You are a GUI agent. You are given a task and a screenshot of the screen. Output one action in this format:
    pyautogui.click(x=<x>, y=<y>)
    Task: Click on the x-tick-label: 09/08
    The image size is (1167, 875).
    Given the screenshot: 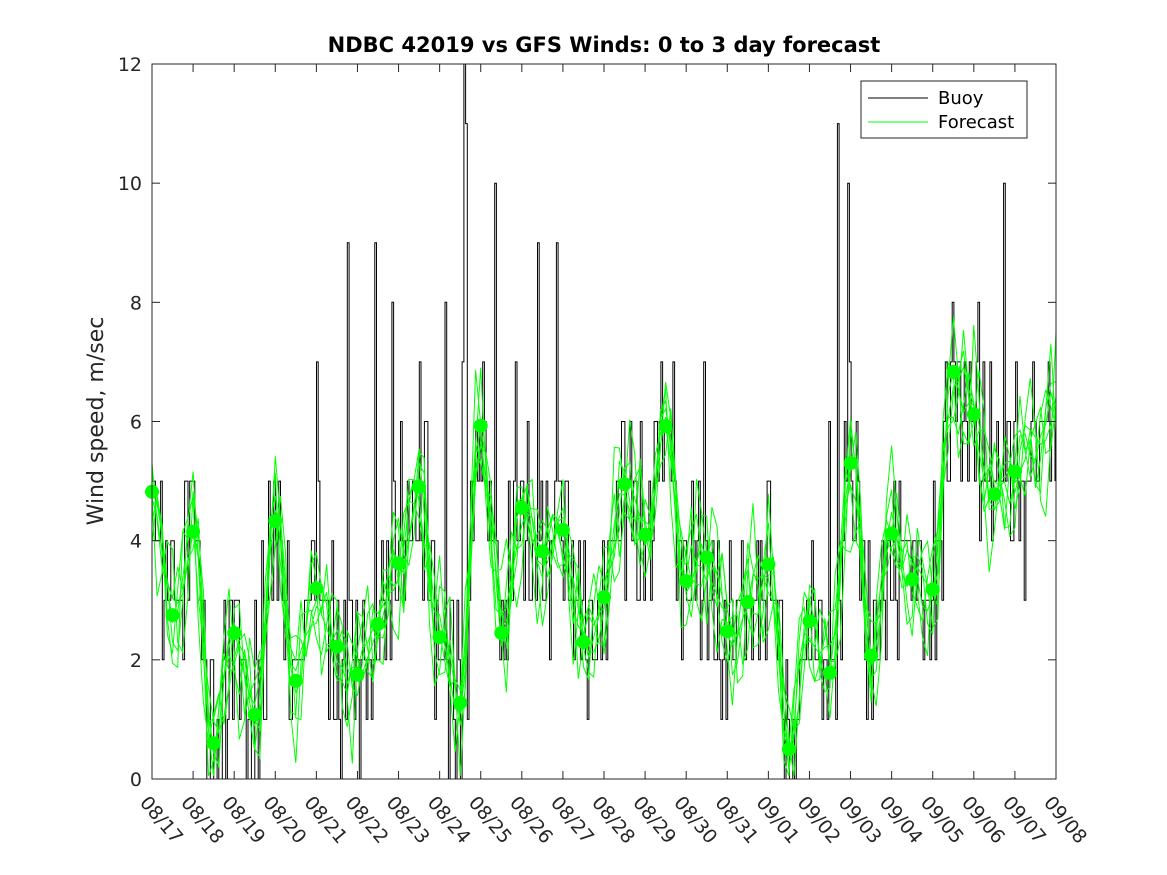 What is the action you would take?
    pyautogui.click(x=1065, y=820)
    